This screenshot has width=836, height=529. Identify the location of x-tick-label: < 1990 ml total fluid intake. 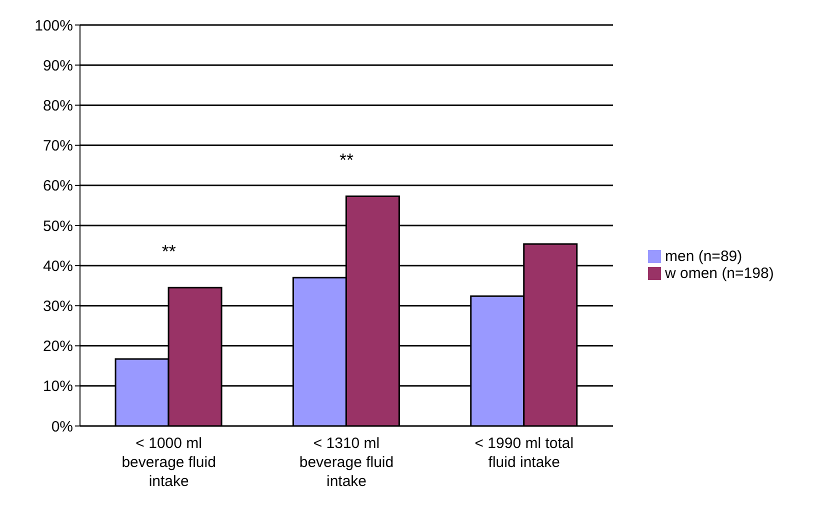
(524, 453).